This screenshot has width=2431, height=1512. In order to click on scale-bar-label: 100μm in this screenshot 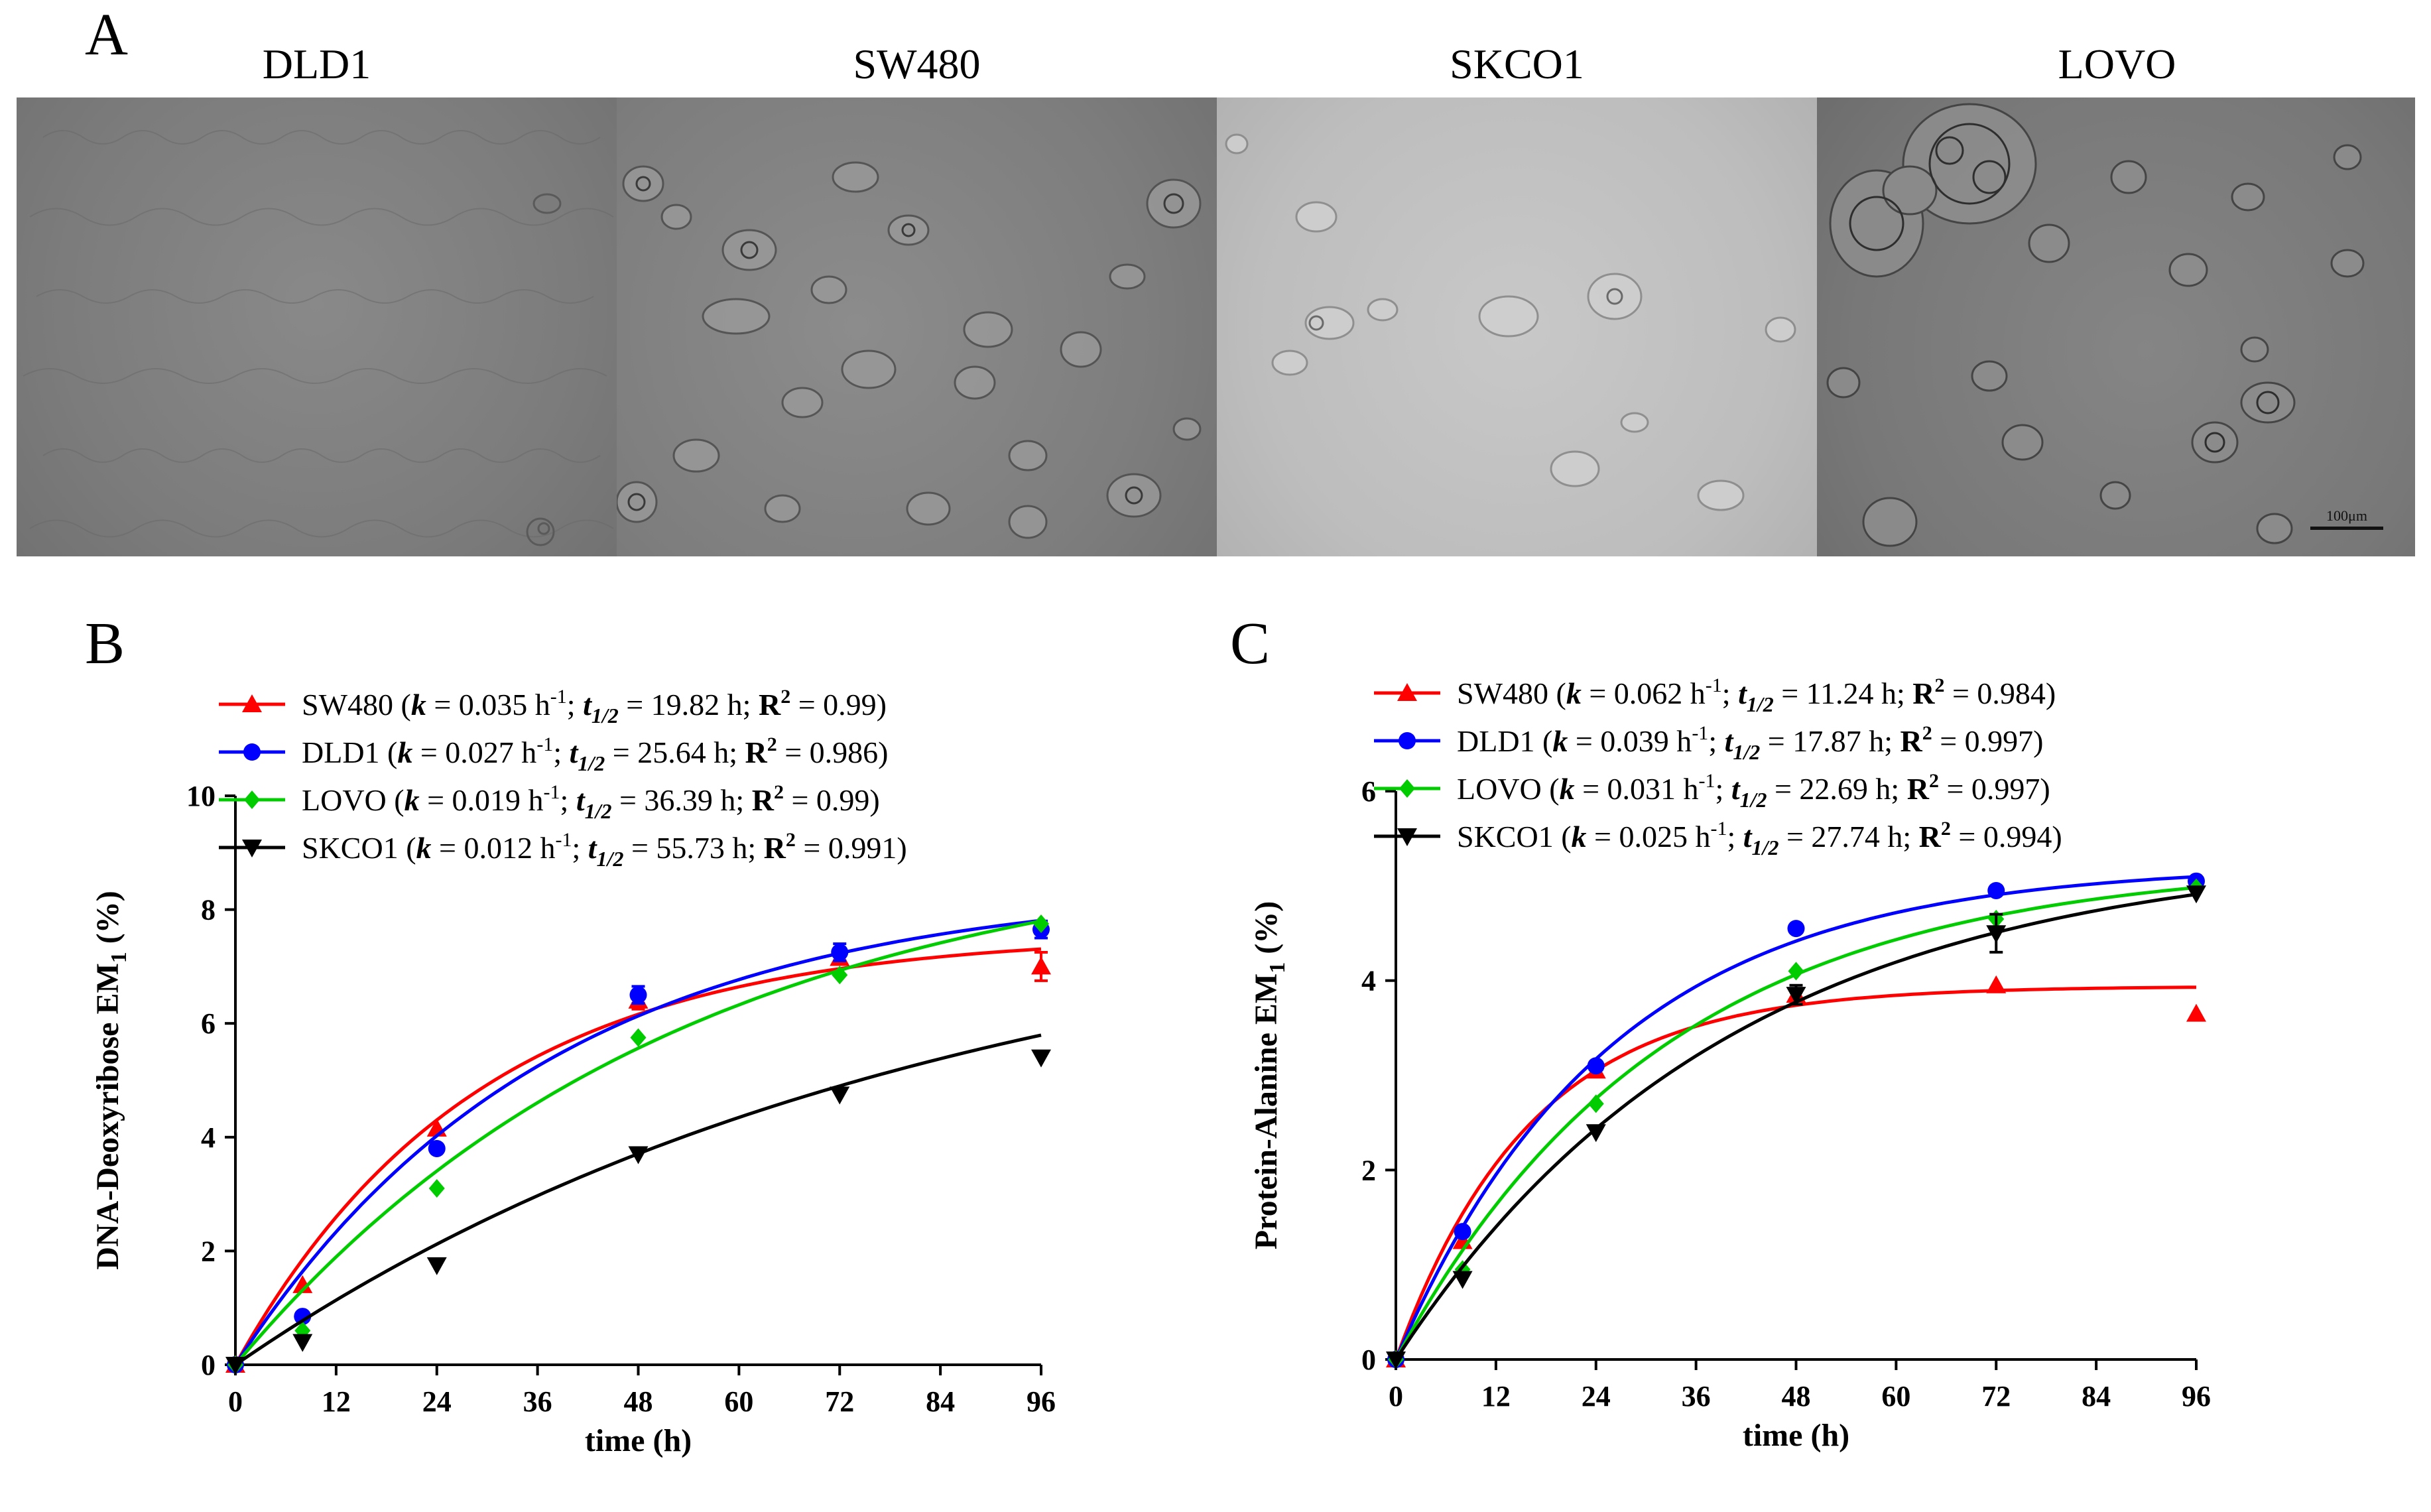, I will do `click(2346, 515)`.